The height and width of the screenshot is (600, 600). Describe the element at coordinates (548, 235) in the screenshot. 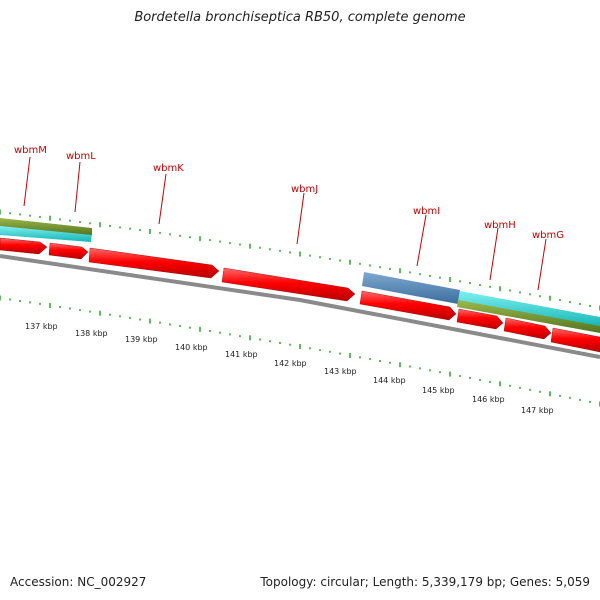

I see `gene-label: wbmG` at that location.